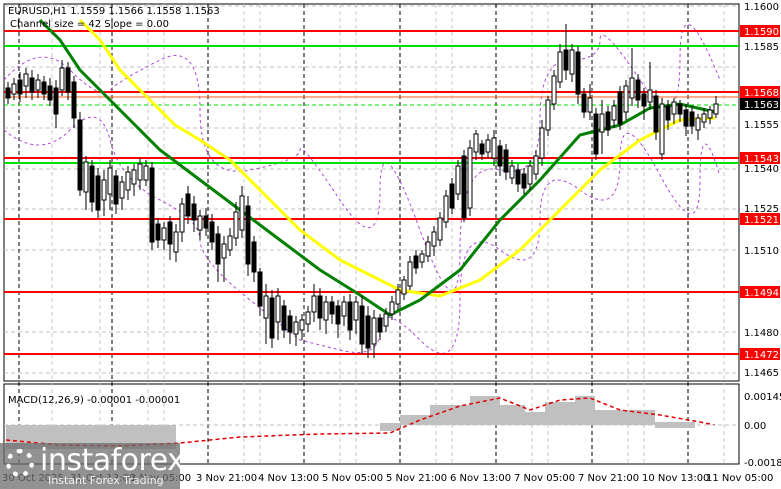 The height and width of the screenshot is (489, 781). Describe the element at coordinates (416, 478) in the screenshot. I see `svg-text: 5 Nov 21:00` at that location.